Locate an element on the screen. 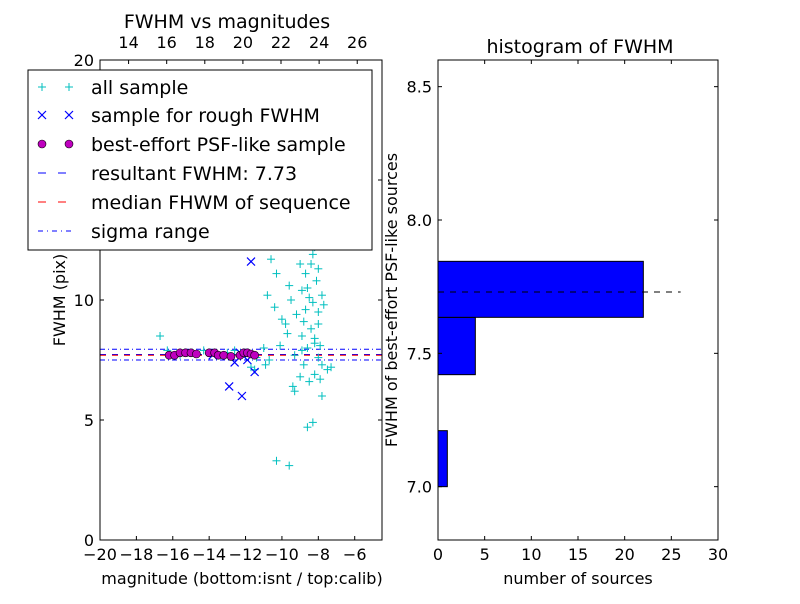 Image resolution: width=800 pixels, height=604 pixels. x-tick-label-3: −14 is located at coordinates (209, 554).